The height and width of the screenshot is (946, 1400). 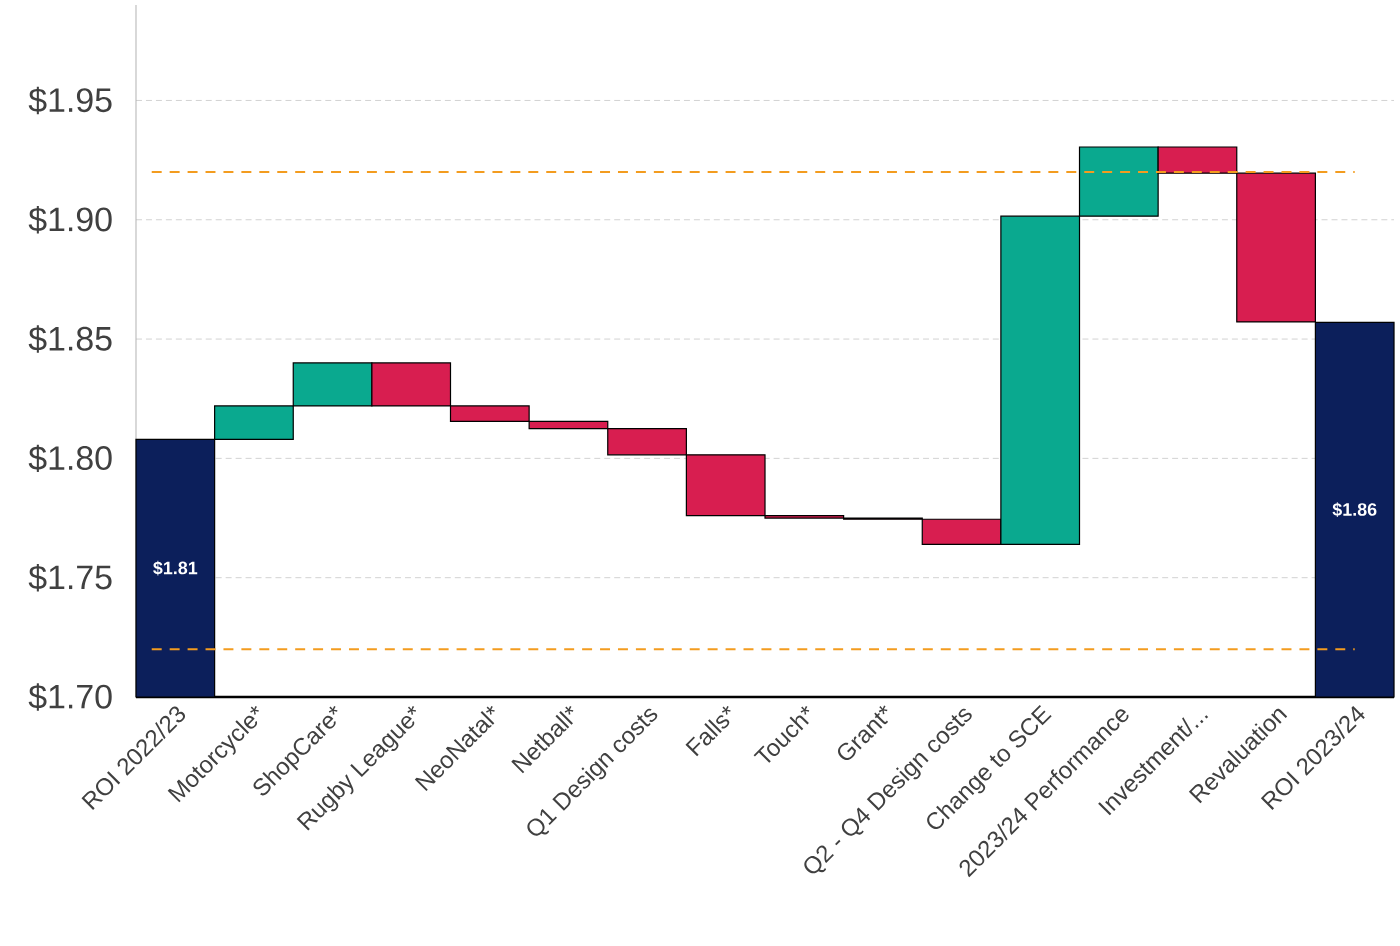 I want to click on data-label: $1.81, so click(x=175, y=568).